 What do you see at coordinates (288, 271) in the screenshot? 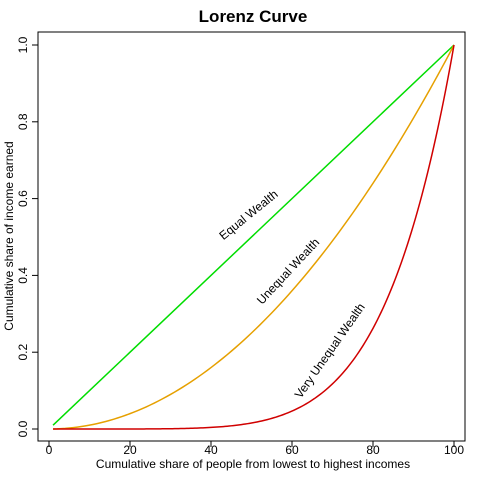
I see `curve-label-1: Unequal Wealth` at bounding box center [288, 271].